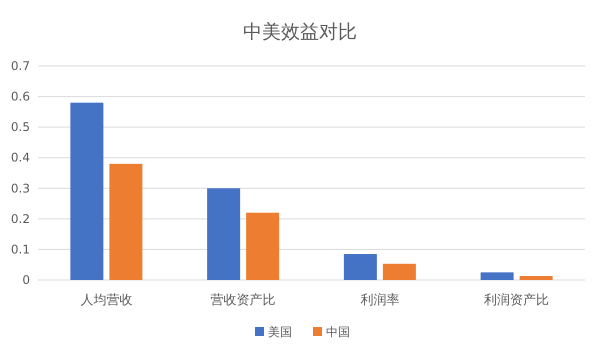 The height and width of the screenshot is (360, 600). I want to click on chart-title: 中美效益对比, so click(300, 32).